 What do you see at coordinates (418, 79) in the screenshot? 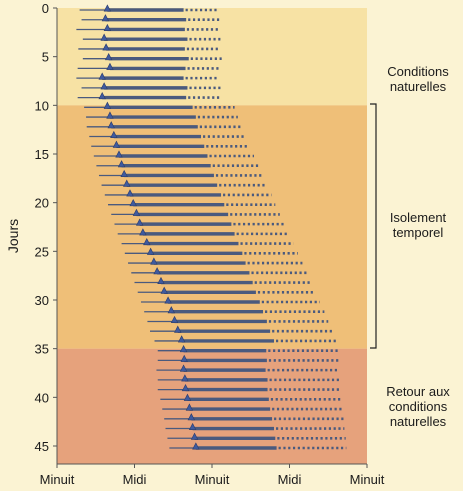
I see `phase-label: Conditions naturelles` at bounding box center [418, 79].